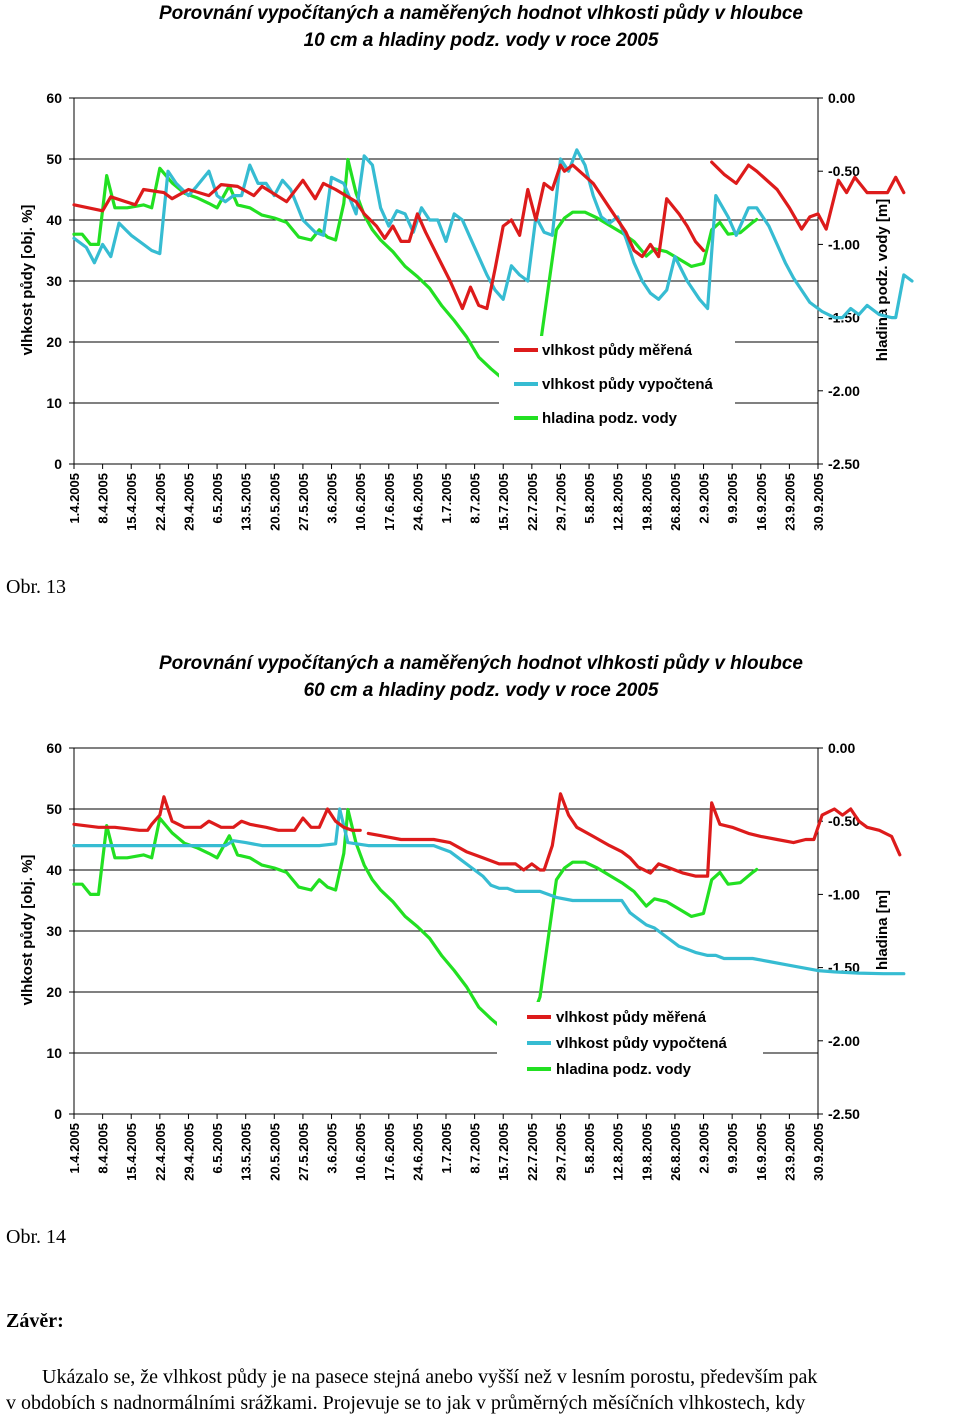 The height and width of the screenshot is (1418, 960). Describe the element at coordinates (761, 1152) in the screenshot. I see `x-tick-label: 16.9.2005` at that location.